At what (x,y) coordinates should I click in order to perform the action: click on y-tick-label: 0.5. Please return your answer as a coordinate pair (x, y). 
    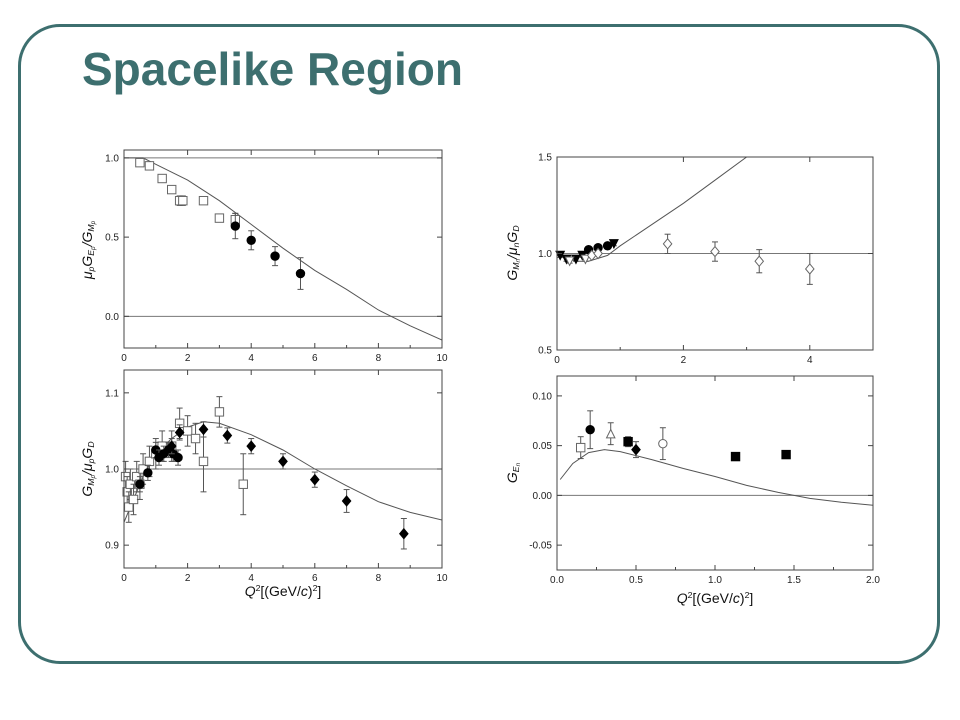
    Looking at the image, I should click on (112, 238).